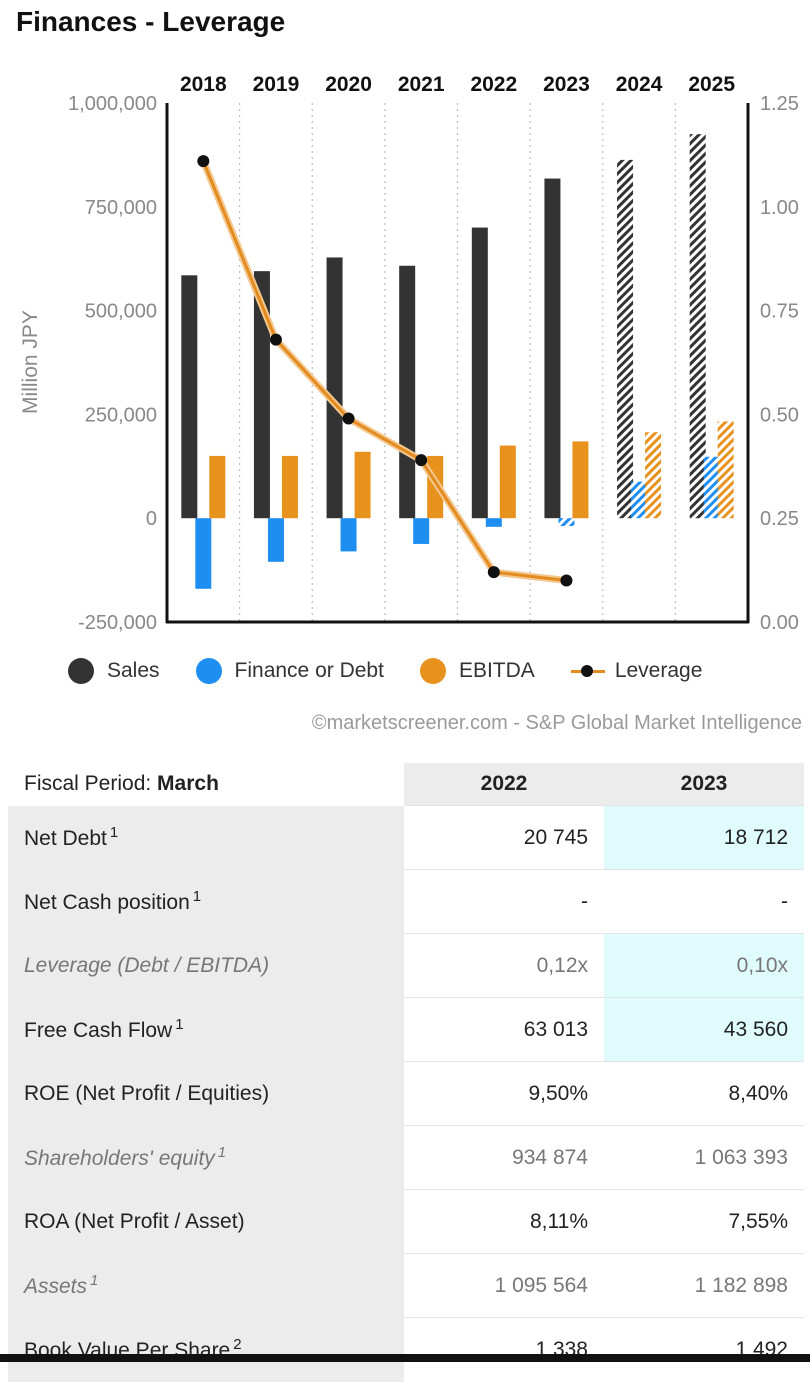 The height and width of the screenshot is (1382, 810). Describe the element at coordinates (504, 1285) in the screenshot. I see `cell-2022: 1 095 564` at that location.